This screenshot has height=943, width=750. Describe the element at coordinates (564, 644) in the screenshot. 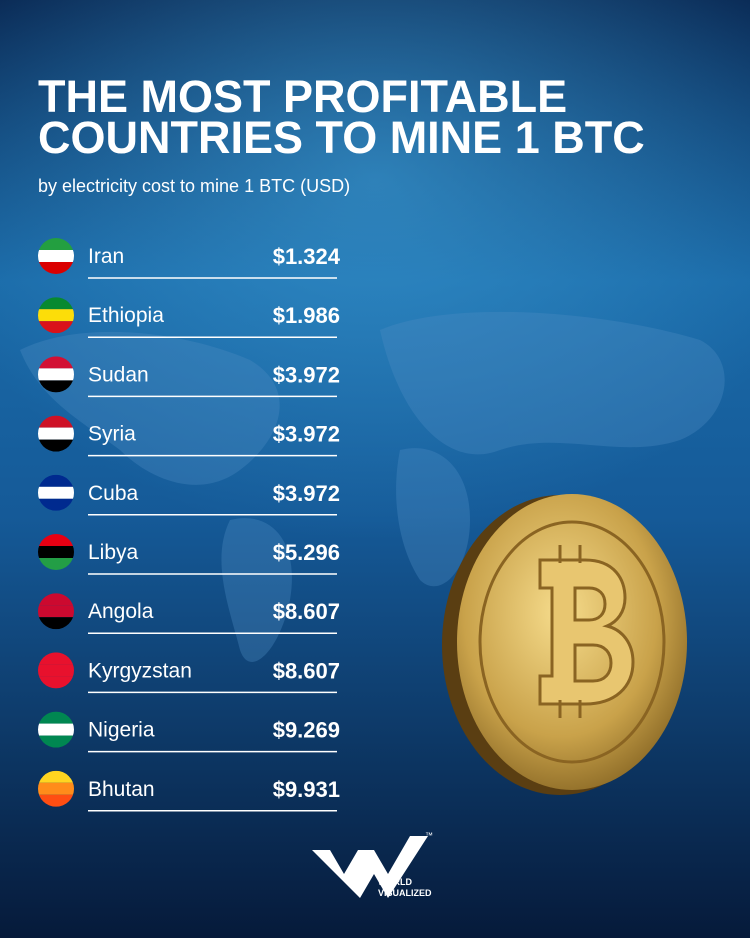

I see `bitcoin-coin` at that location.